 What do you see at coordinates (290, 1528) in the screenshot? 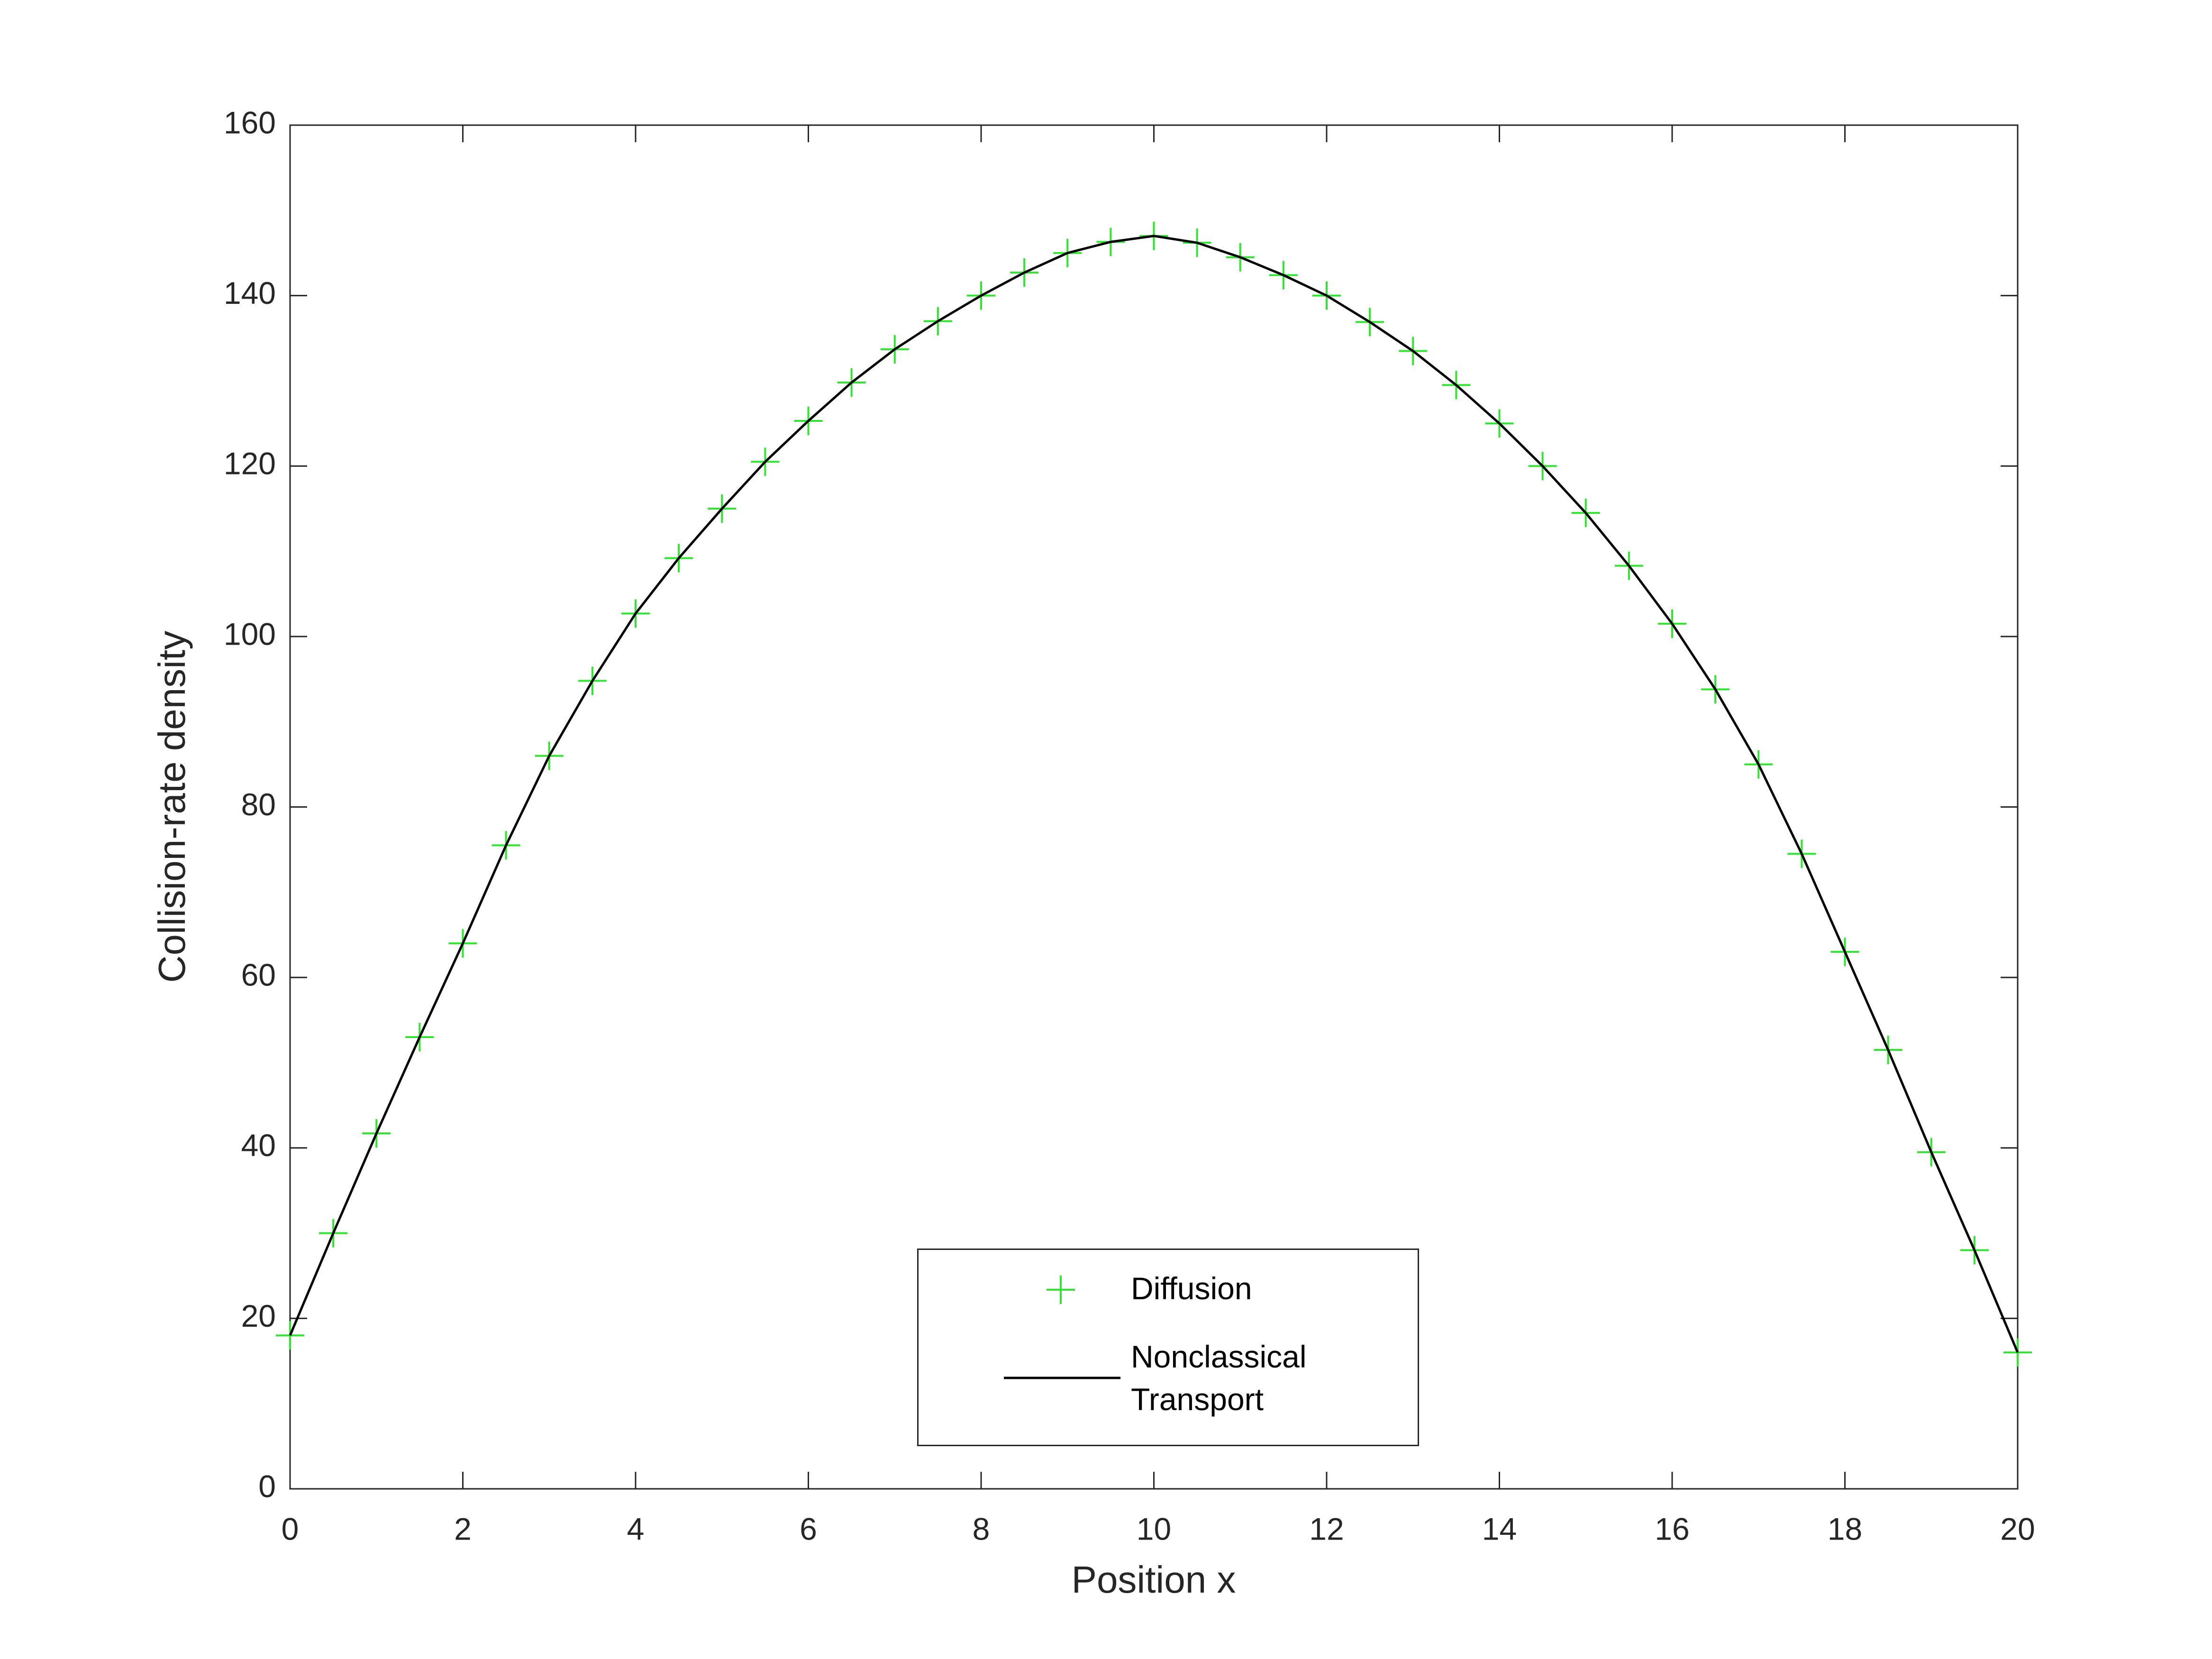
I see `x-tick-label: 0` at bounding box center [290, 1528].